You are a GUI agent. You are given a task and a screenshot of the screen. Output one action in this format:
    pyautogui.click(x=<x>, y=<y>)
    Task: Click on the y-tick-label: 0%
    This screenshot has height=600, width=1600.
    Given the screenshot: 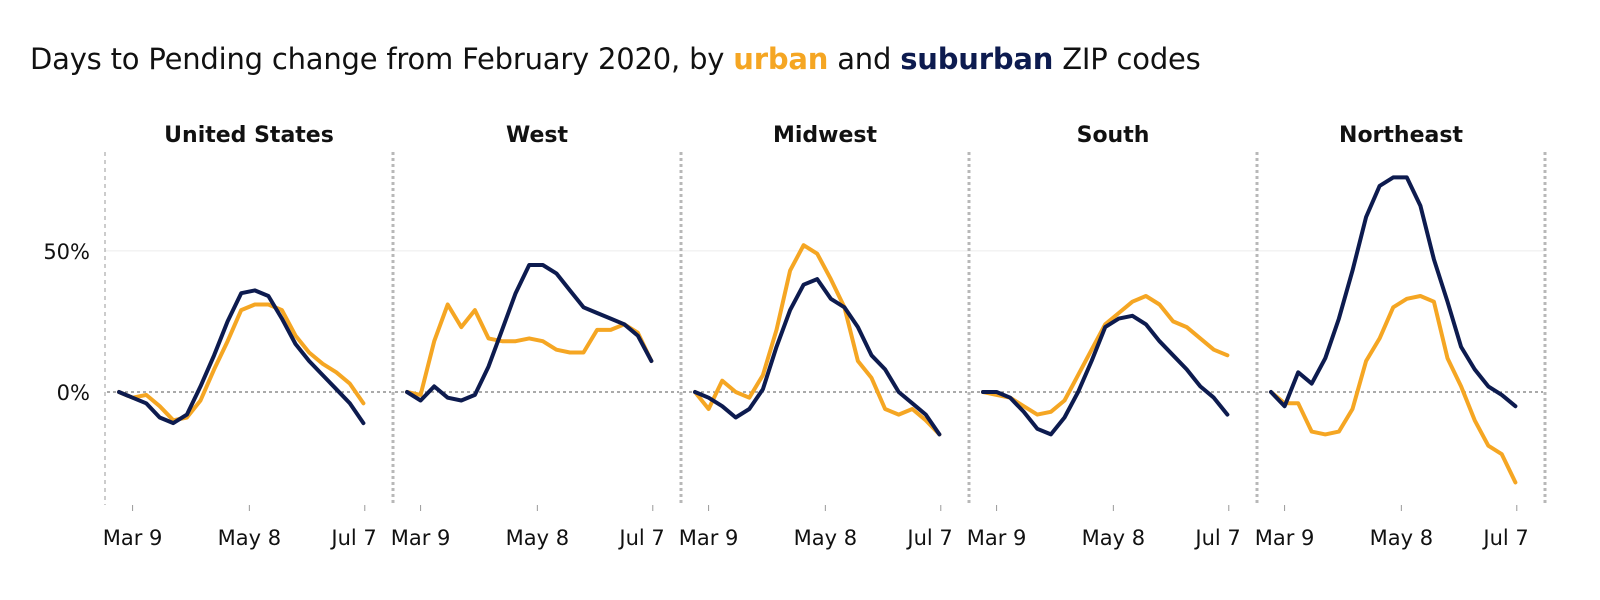 What is the action you would take?
    pyautogui.click(x=73, y=393)
    